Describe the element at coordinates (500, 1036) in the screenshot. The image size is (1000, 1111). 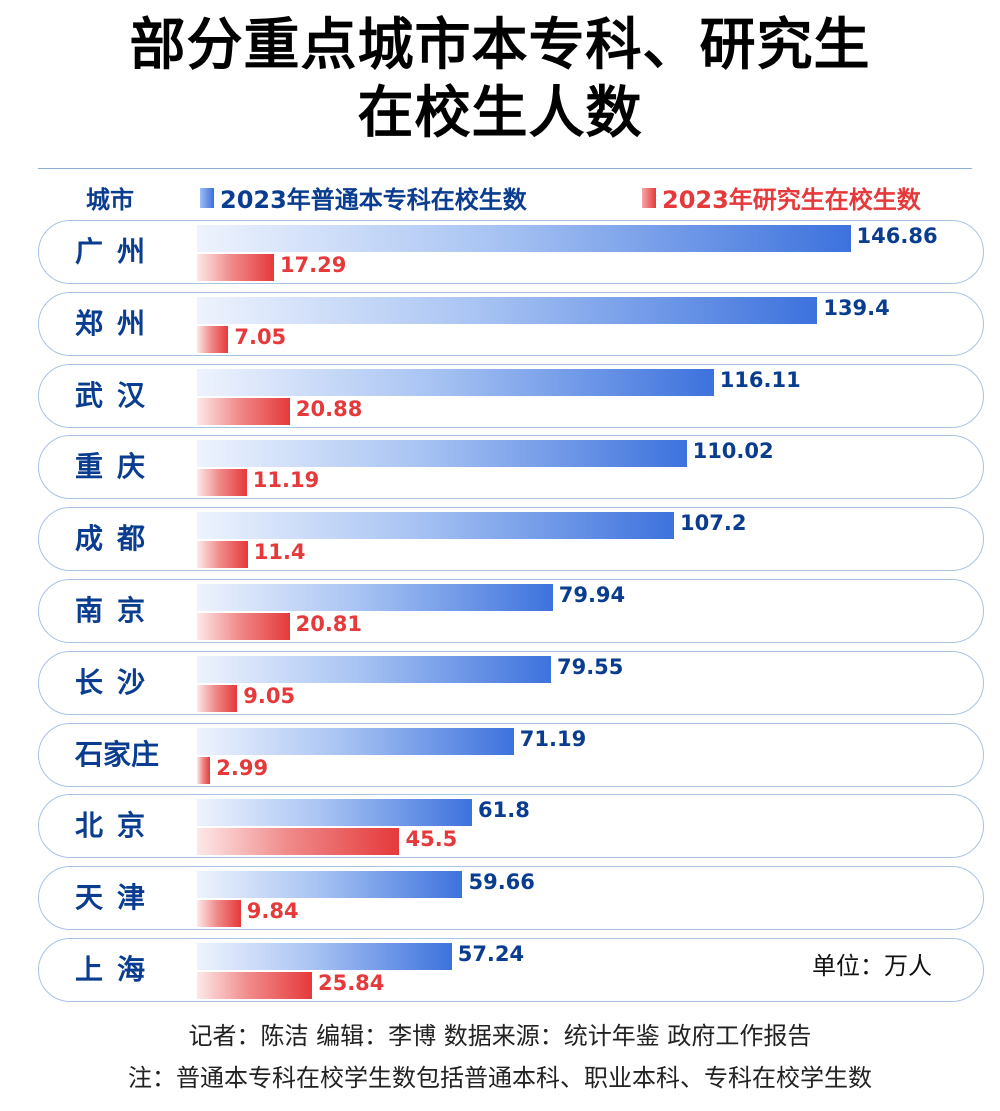
I see `credits: 记者：陈洁 编辑：李博 数据来源：统计年鉴 政府工作报告` at that location.